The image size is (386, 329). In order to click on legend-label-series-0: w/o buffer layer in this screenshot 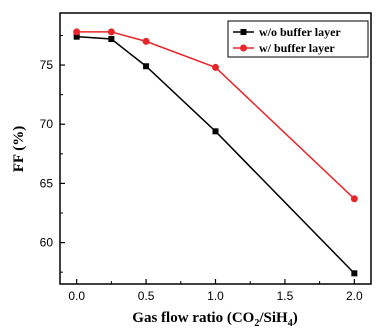, I will do `click(300, 32)`.